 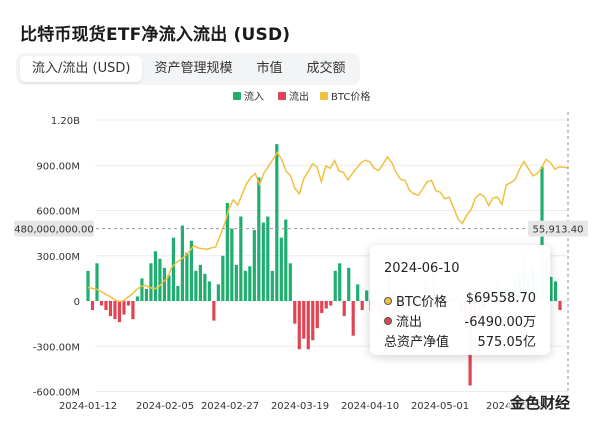 I want to click on tooltip-price-label: BTC价格, so click(x=422, y=302).